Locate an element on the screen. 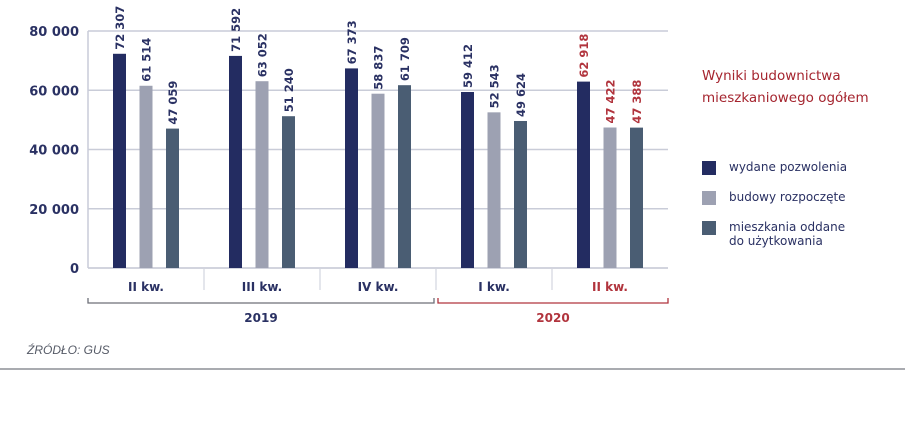 This screenshot has width=912, height=441. bar-value-label: 47 059 is located at coordinates (173, 103).